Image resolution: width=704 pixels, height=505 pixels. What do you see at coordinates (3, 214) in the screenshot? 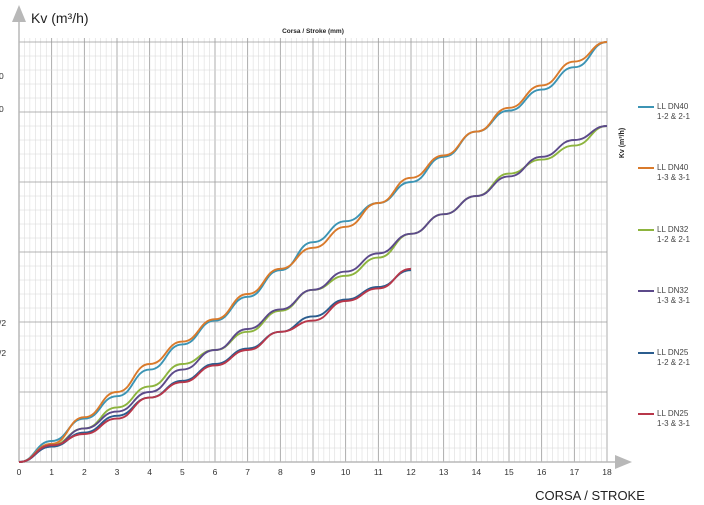
I see `y-tick-fragments: 0 0/2/2` at bounding box center [3, 214].